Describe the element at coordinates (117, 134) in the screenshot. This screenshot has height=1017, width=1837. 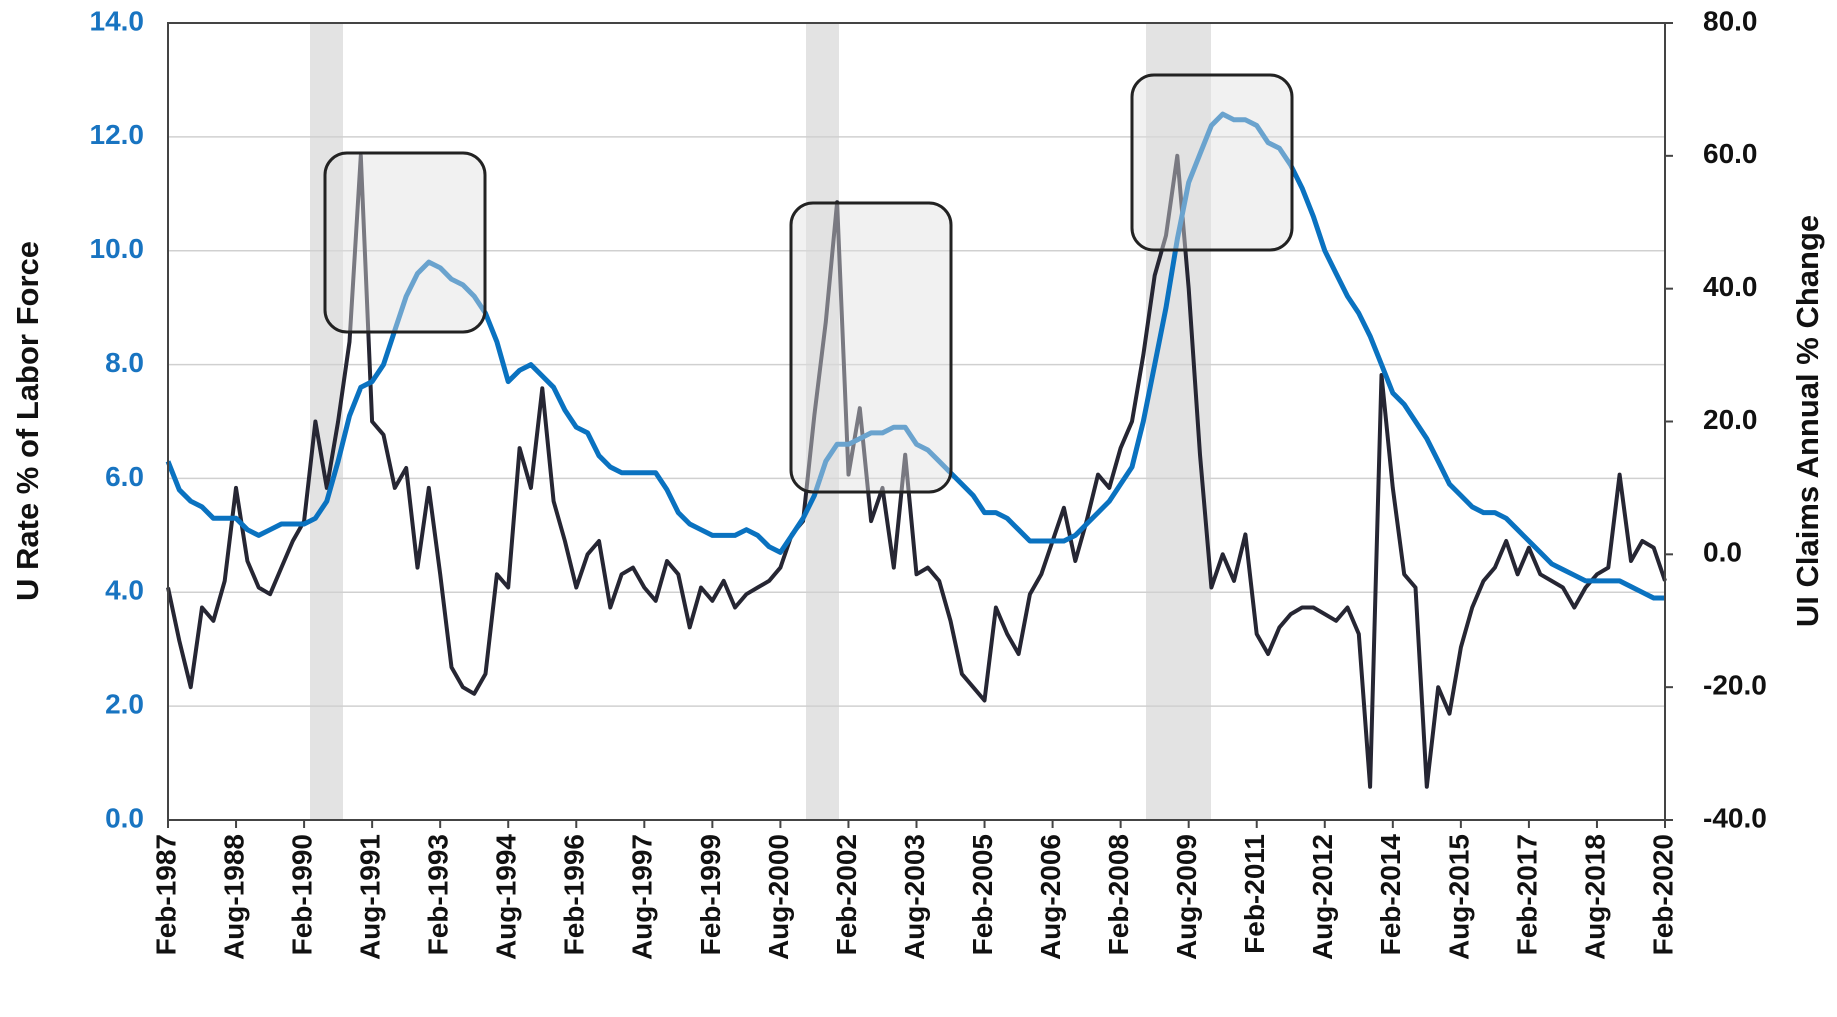
I see `y-tick-label: 12.0` at that location.